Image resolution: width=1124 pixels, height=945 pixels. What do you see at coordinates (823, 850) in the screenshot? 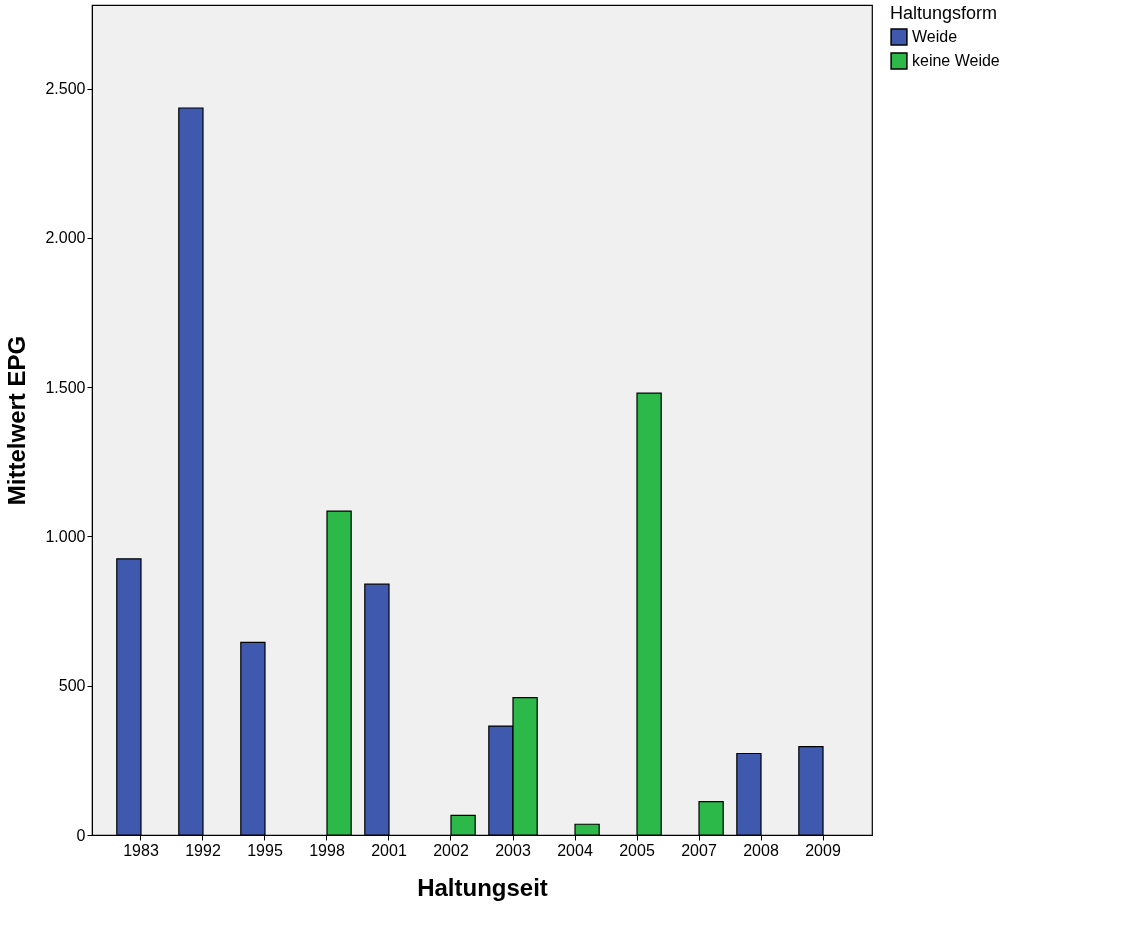
I see `x-tick-label: 2009` at bounding box center [823, 850].